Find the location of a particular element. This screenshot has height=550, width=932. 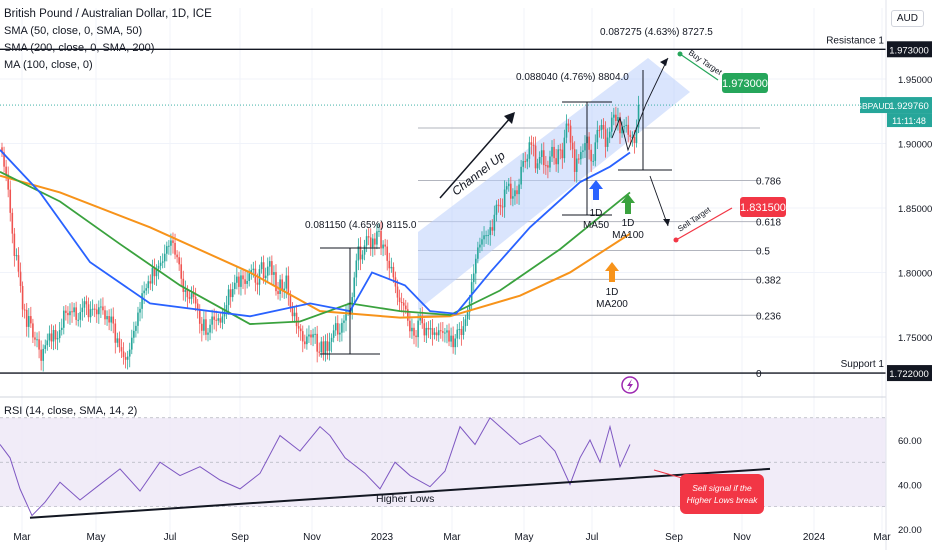

higher-lows-trendline is located at coordinates (400, 493).